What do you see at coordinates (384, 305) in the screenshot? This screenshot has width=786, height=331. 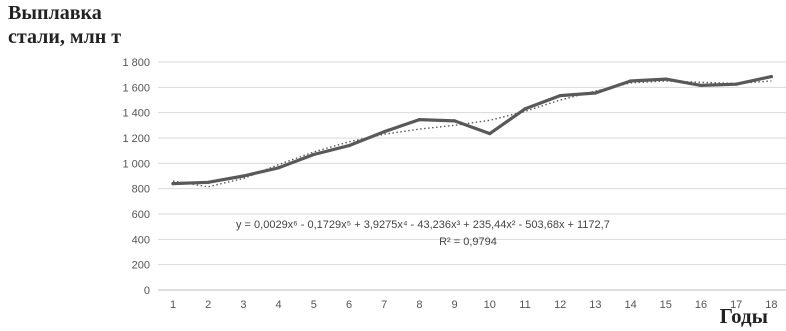 I see `x-tick-label: 7` at bounding box center [384, 305].